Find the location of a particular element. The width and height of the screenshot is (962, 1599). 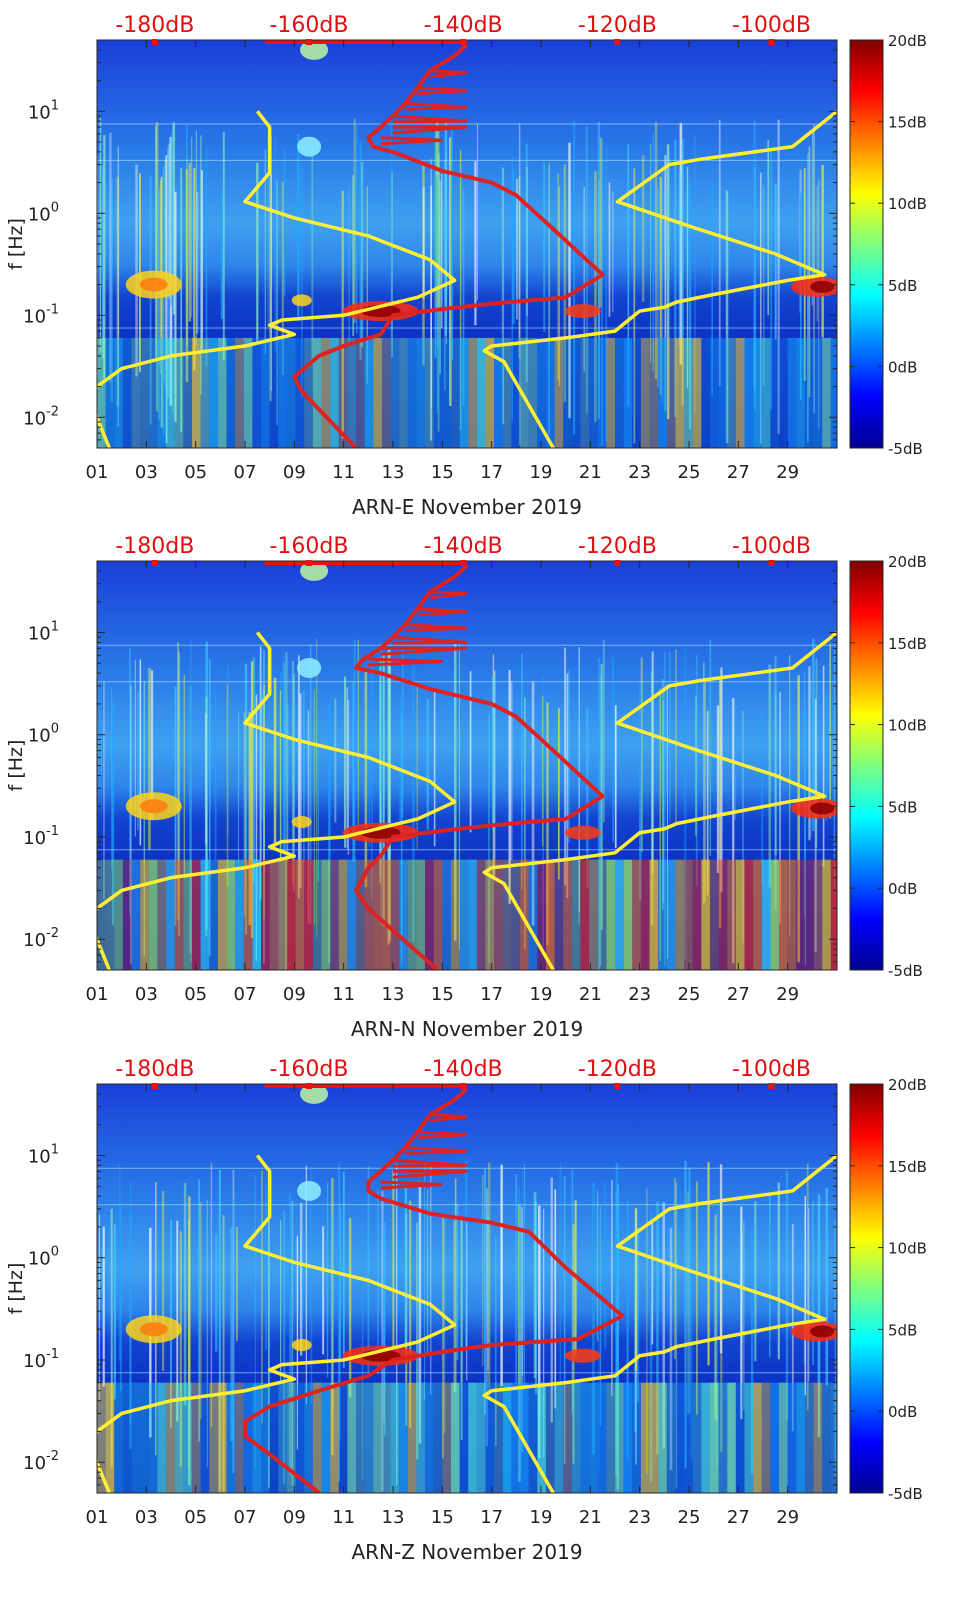

colorbar-tick-label: -5dB is located at coordinates (905, 1494).